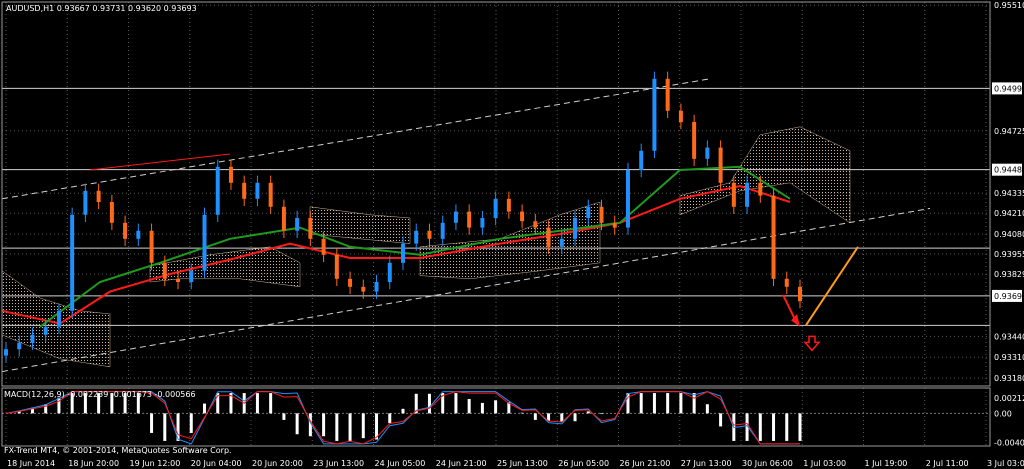 This screenshot has height=469, width=1024. Describe the element at coordinates (1009, 254) in the screenshot. I see `price-label: 0.93955` at that location.